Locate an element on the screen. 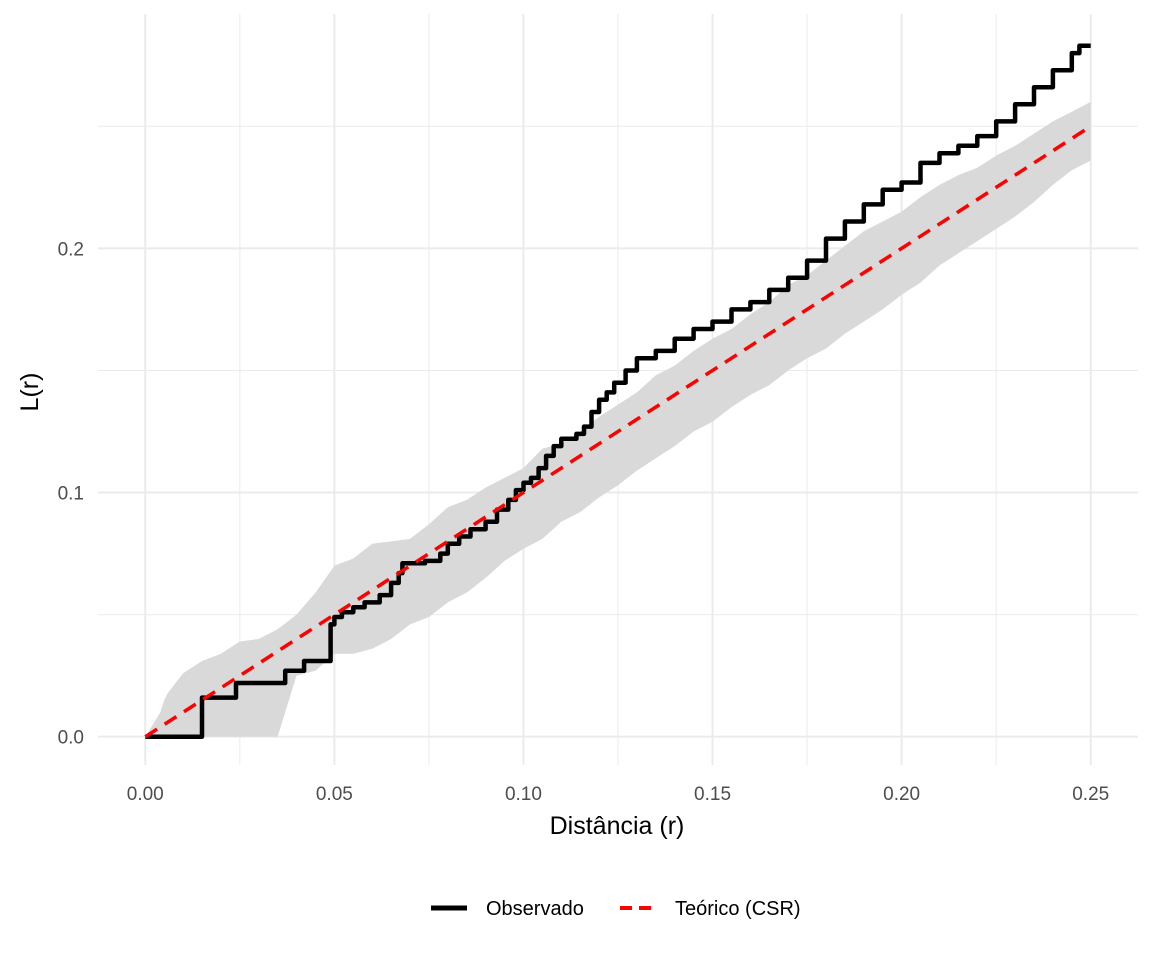 The width and height of the screenshot is (1152, 960). legend-label-observed: Observado is located at coordinates (535, 909).